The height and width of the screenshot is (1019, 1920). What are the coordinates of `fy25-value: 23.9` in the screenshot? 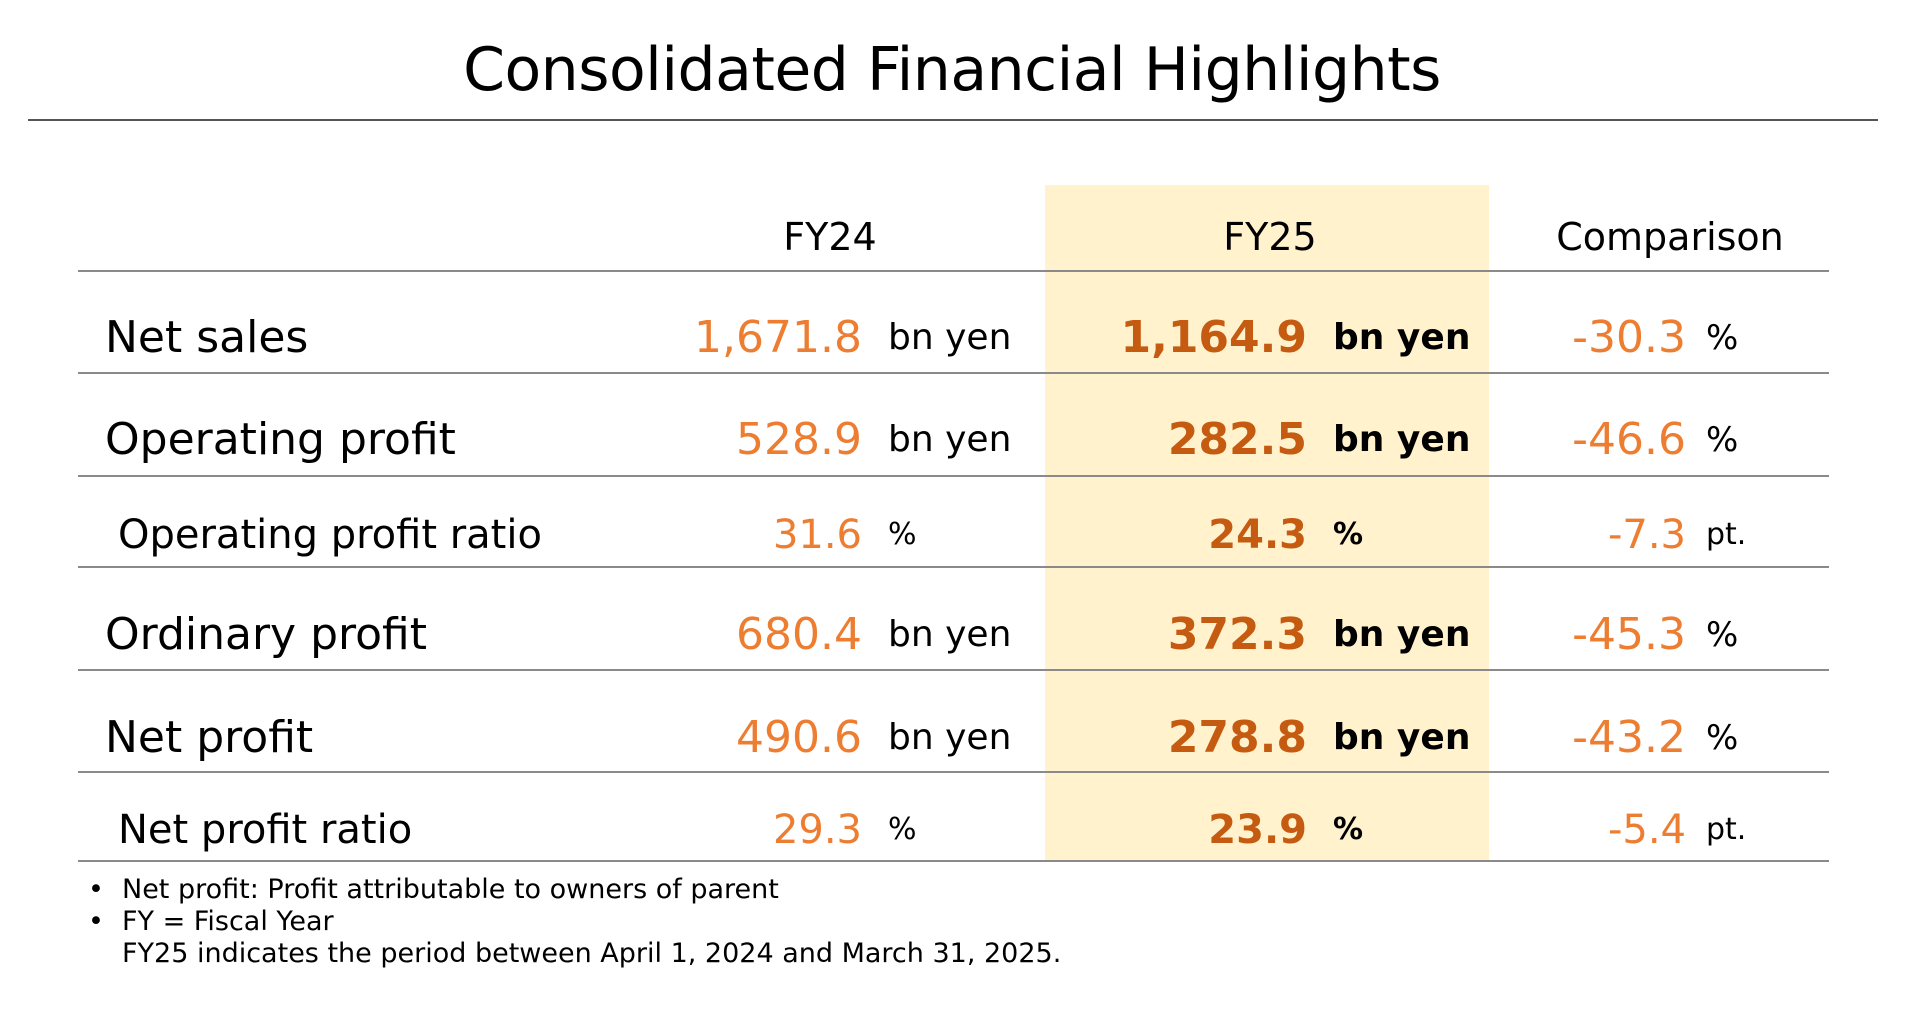 It's located at (1257, 830).